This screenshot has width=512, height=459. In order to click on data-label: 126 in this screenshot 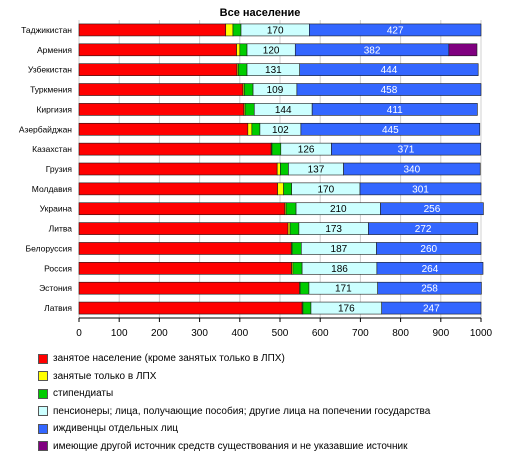, I will do `click(306, 150)`.